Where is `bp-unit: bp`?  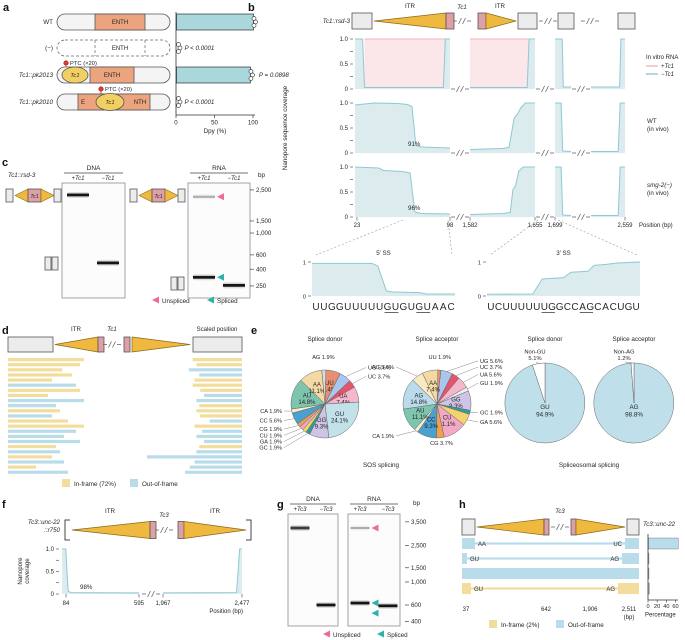 bp-unit: bp is located at coordinates (262, 175).